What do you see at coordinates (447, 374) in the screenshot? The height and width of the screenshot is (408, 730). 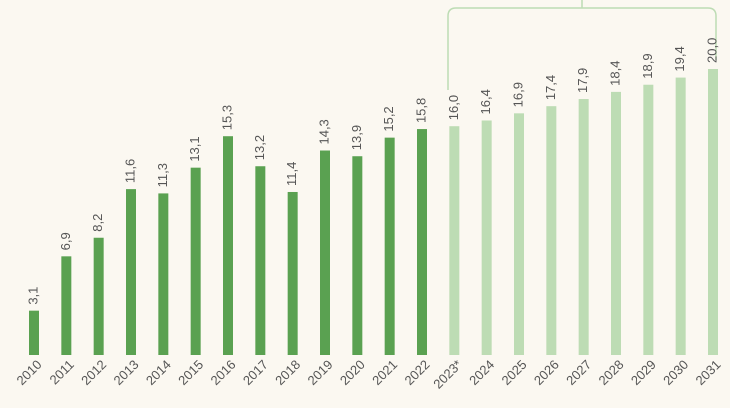 I see `x-tick-label: 2023*` at bounding box center [447, 374].